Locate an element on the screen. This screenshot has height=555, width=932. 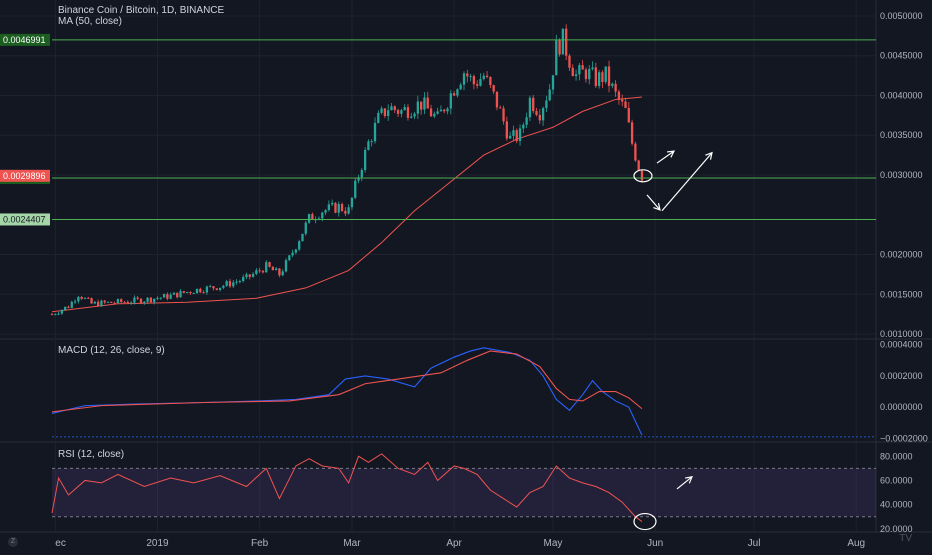
zoom-reset-button: Z is located at coordinates (13, 542).